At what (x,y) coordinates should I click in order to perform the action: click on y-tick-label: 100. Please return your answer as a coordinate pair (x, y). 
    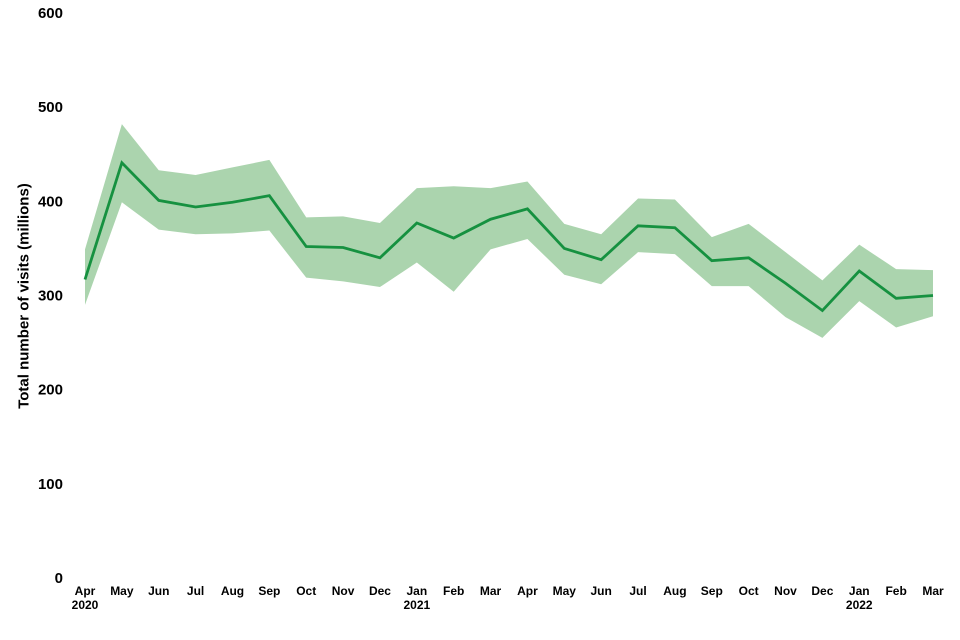
    Looking at the image, I should click on (50, 484).